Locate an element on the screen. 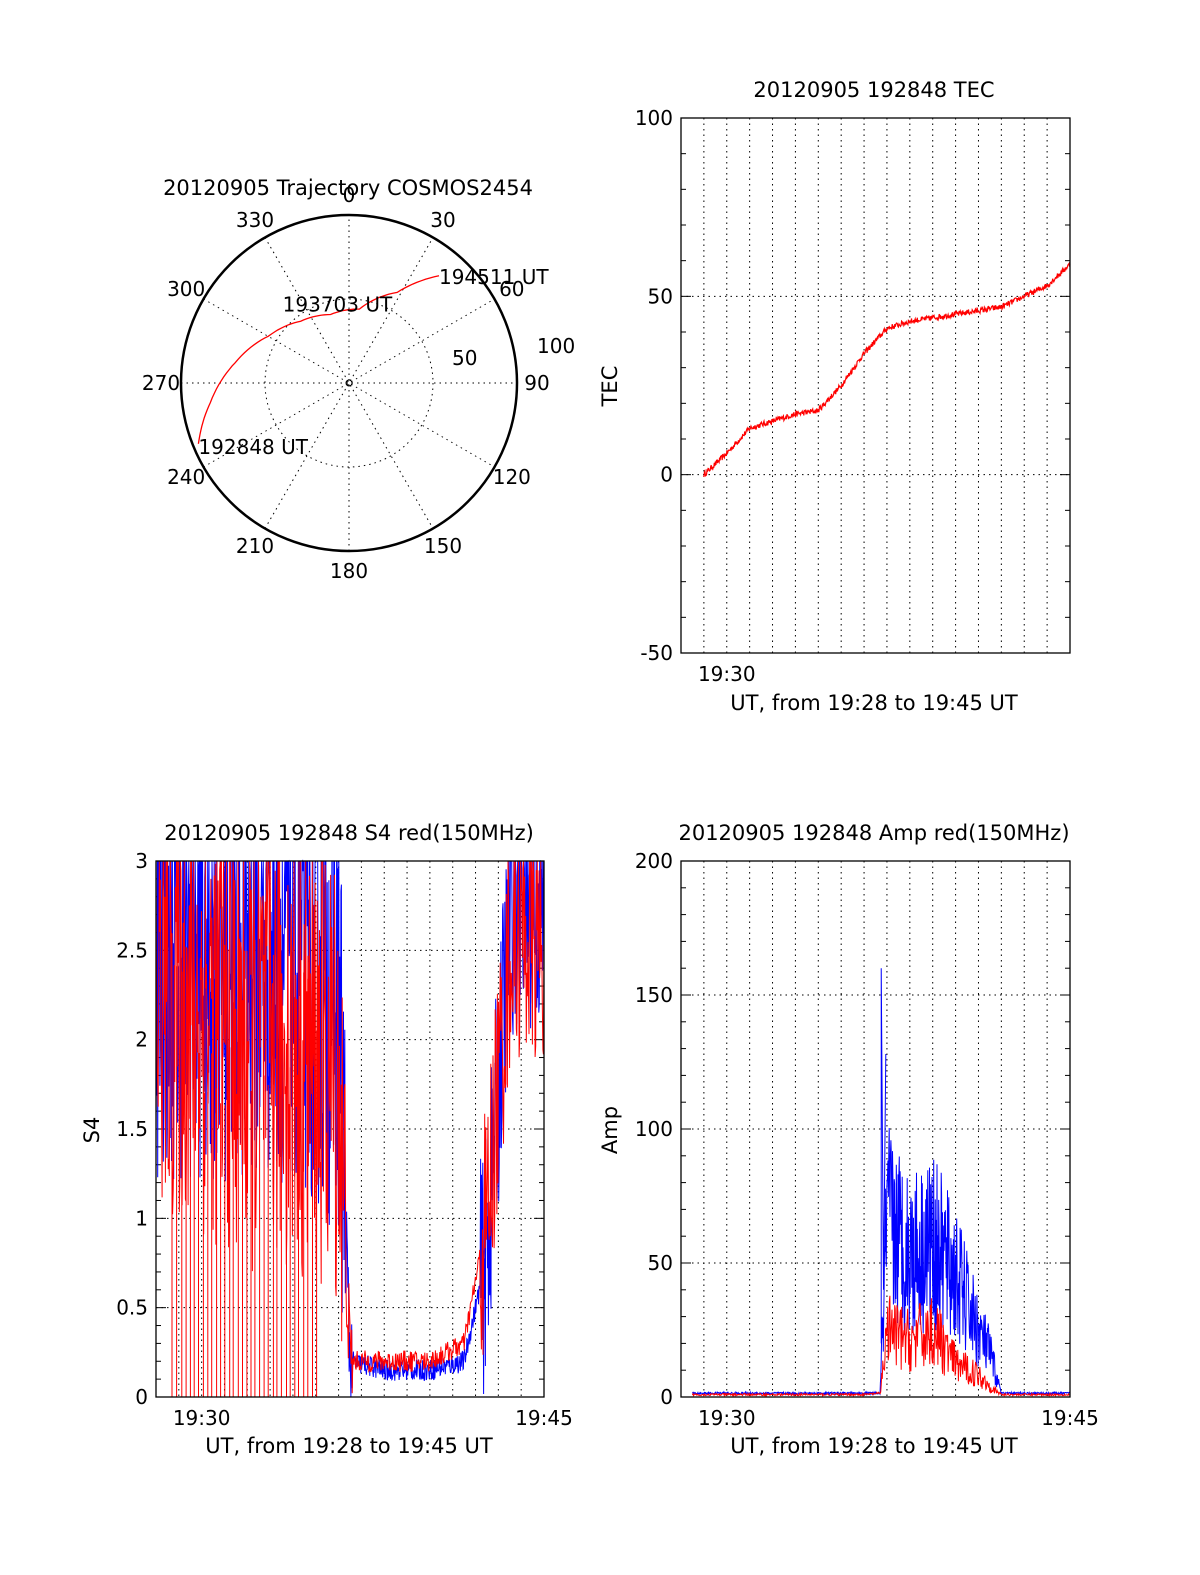  radius-label-100: 100 is located at coordinates (556, 346).